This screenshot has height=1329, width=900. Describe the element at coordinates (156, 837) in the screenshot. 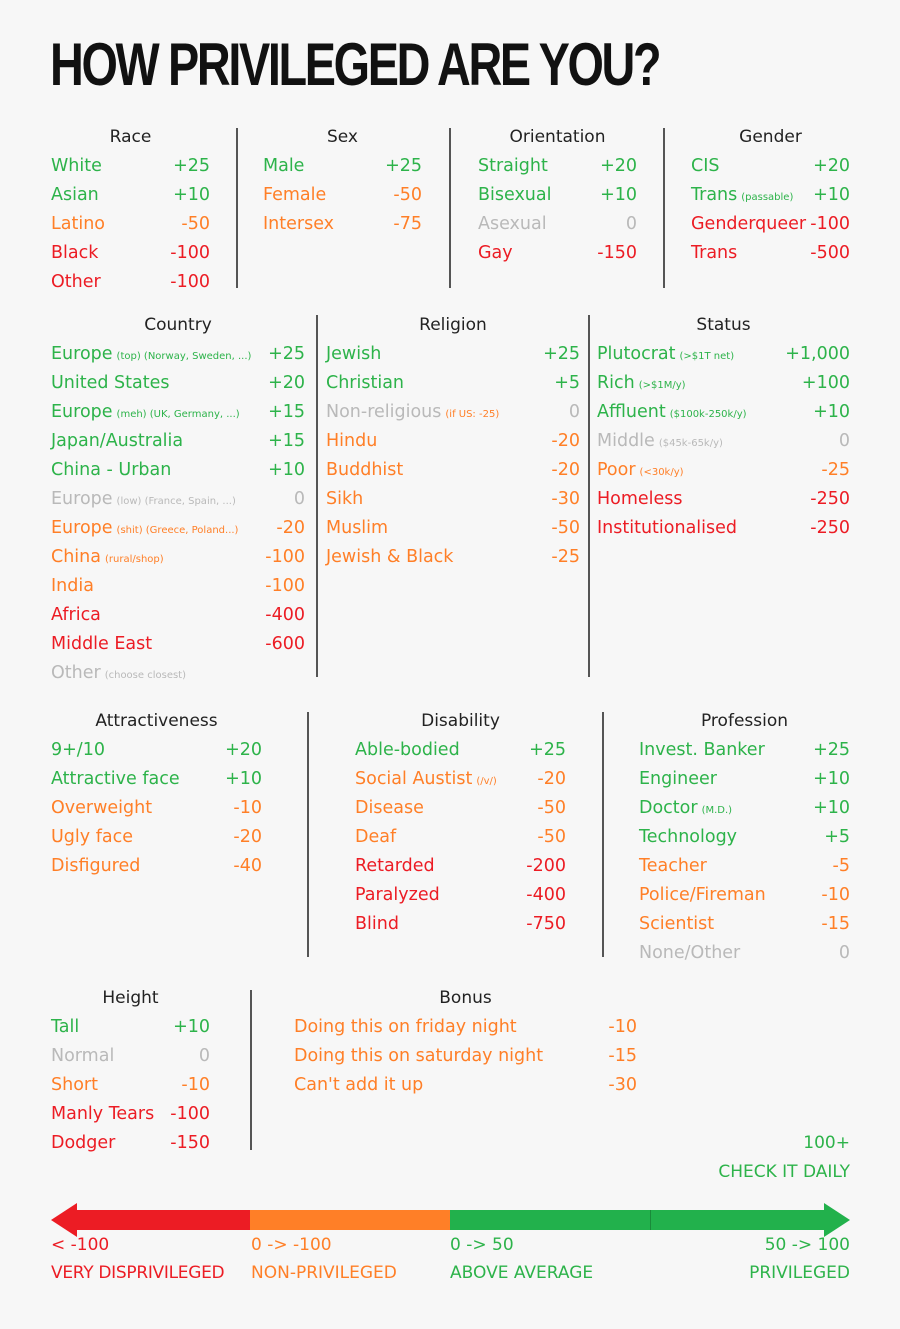

I see `list-item: Ugly face -20` at that location.